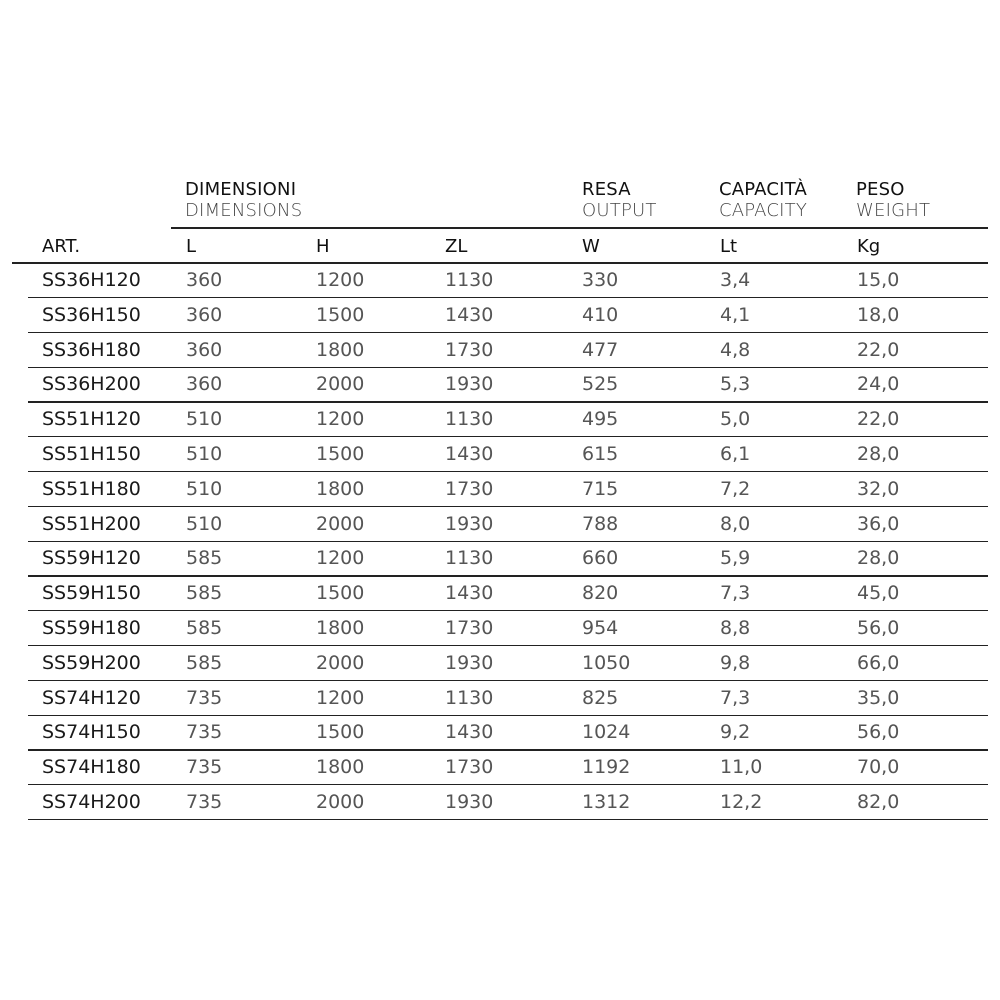 The width and height of the screenshot is (1000, 1000). What do you see at coordinates (600, 384) in the screenshot?
I see `cell-output: 525` at bounding box center [600, 384].